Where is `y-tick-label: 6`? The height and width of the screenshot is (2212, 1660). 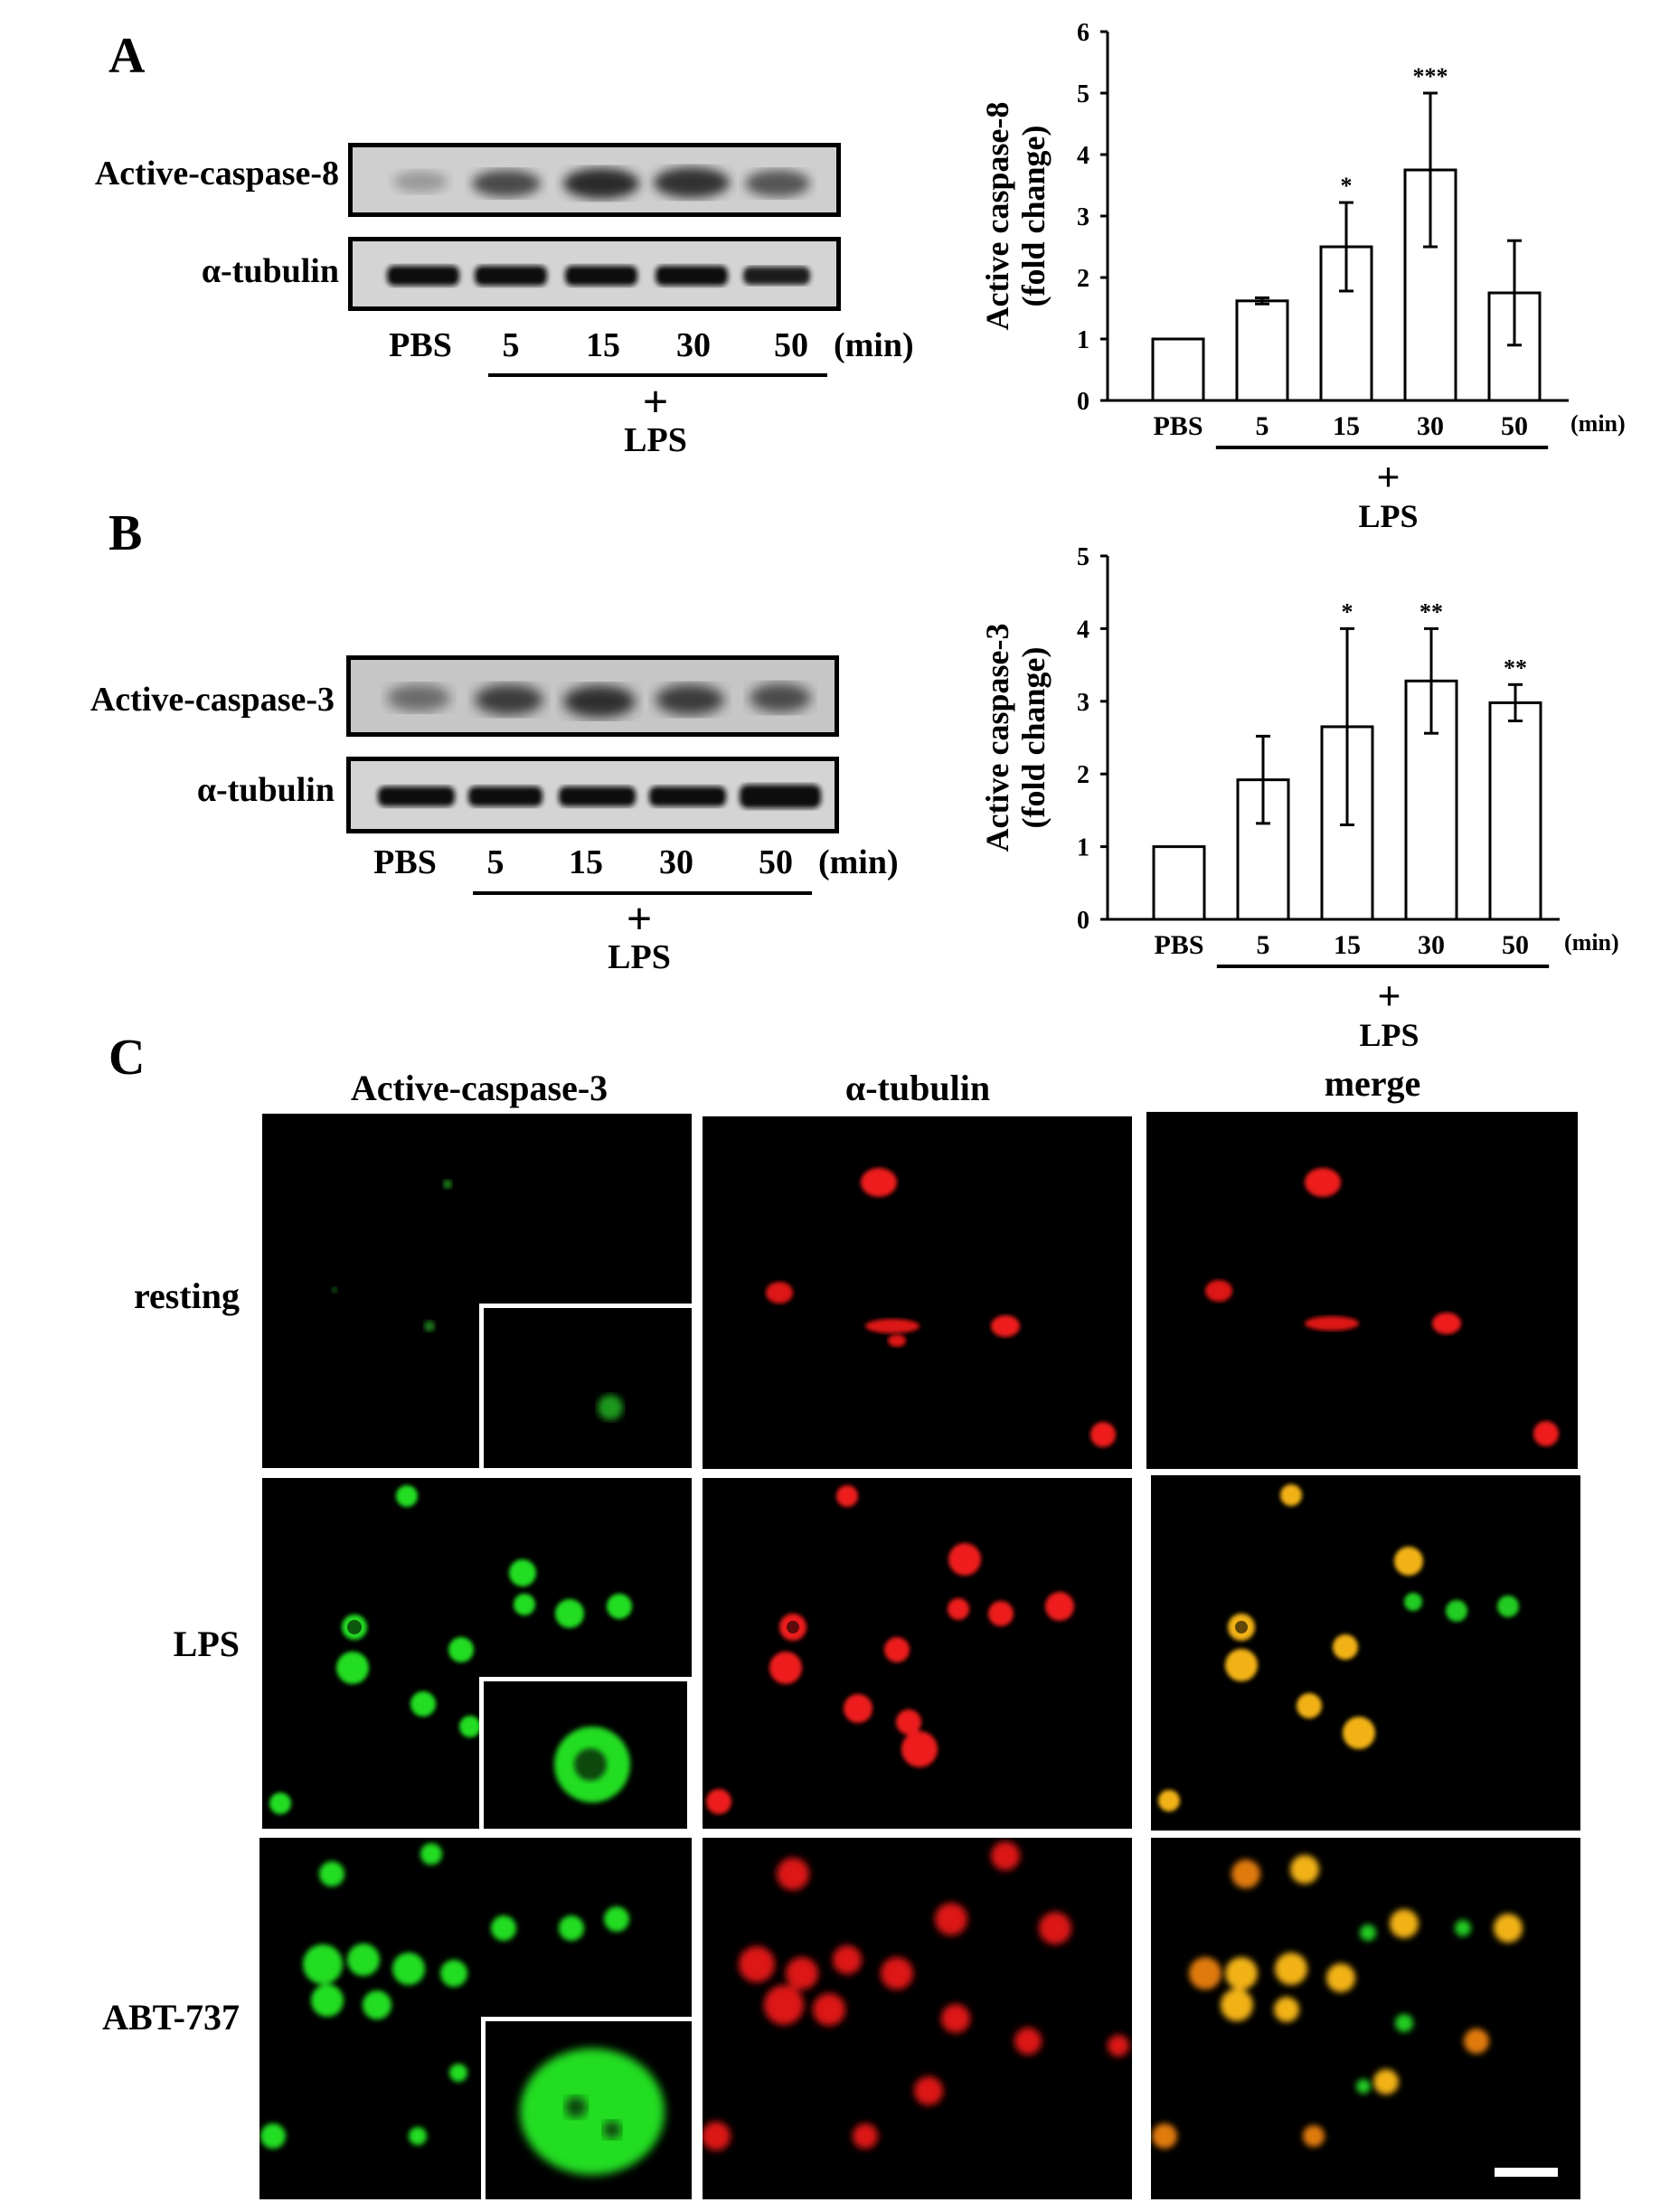 y-tick-label: 6 is located at coordinates (1083, 33).